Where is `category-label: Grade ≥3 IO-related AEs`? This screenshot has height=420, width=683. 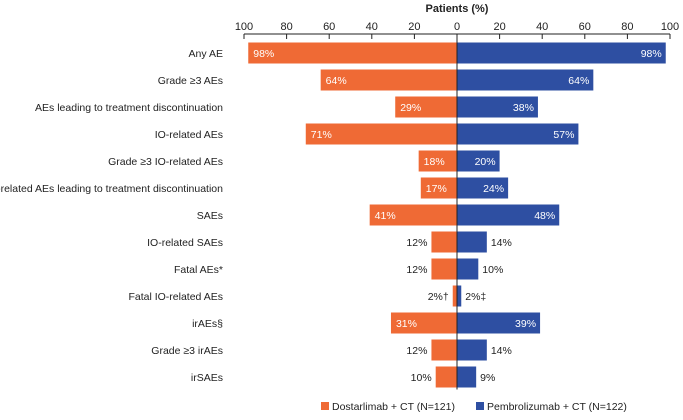 category-label: Grade ≥3 IO-related AEs is located at coordinates (165, 162).